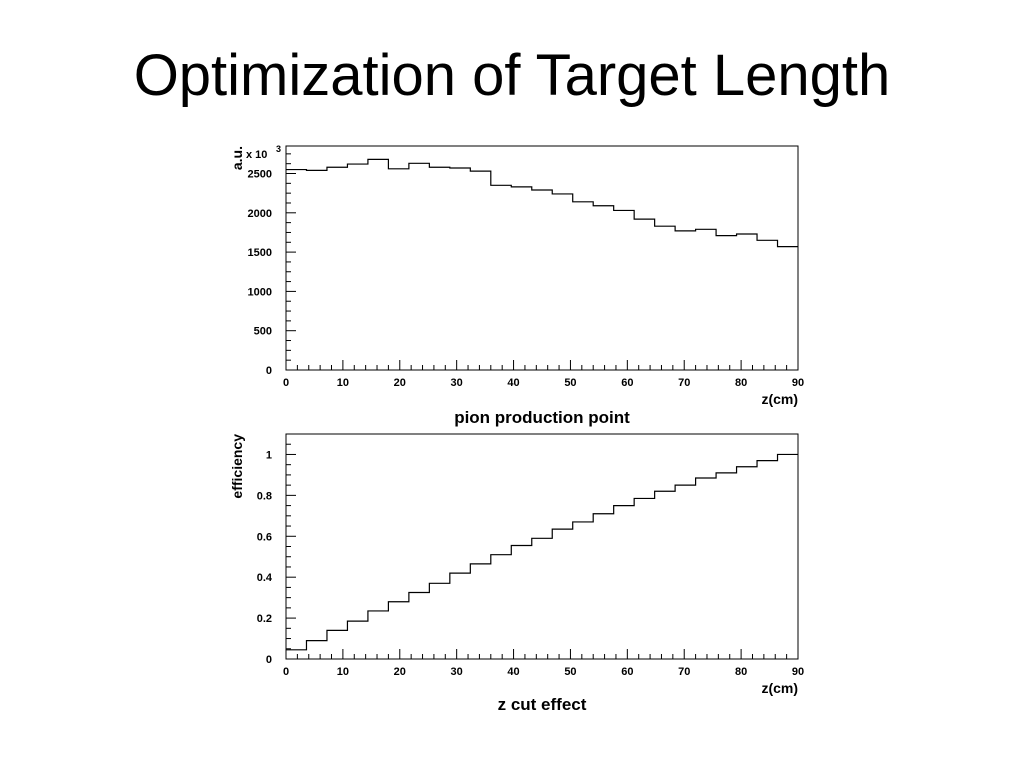 This screenshot has height=768, width=1024. I want to click on y-multiplier-label: x 10, so click(256, 155).